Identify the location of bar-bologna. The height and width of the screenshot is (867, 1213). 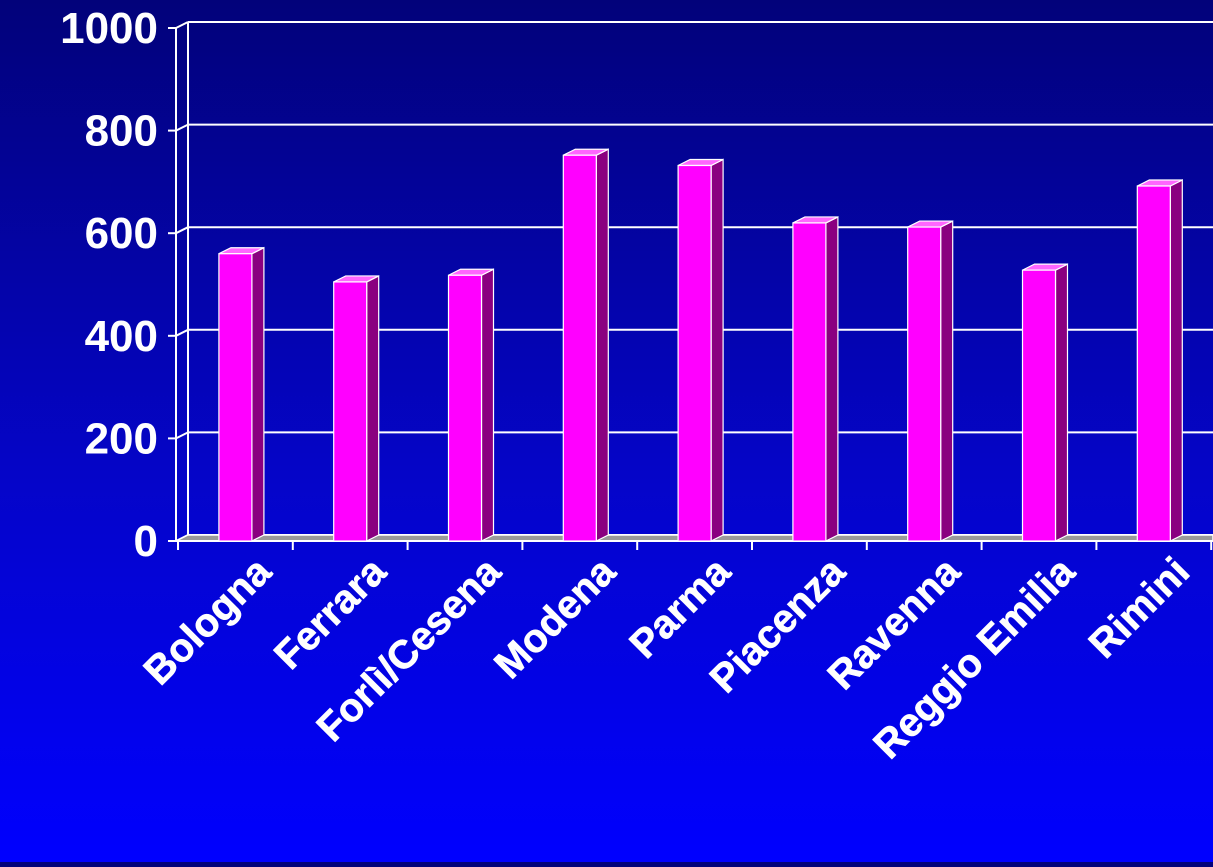
(241, 394).